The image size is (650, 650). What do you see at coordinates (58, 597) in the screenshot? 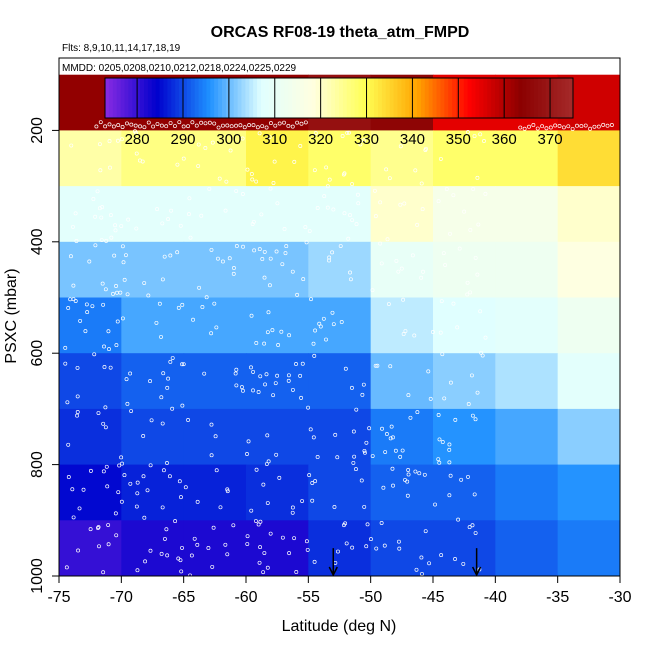
I see `x-tick-label: -75` at bounding box center [58, 597].